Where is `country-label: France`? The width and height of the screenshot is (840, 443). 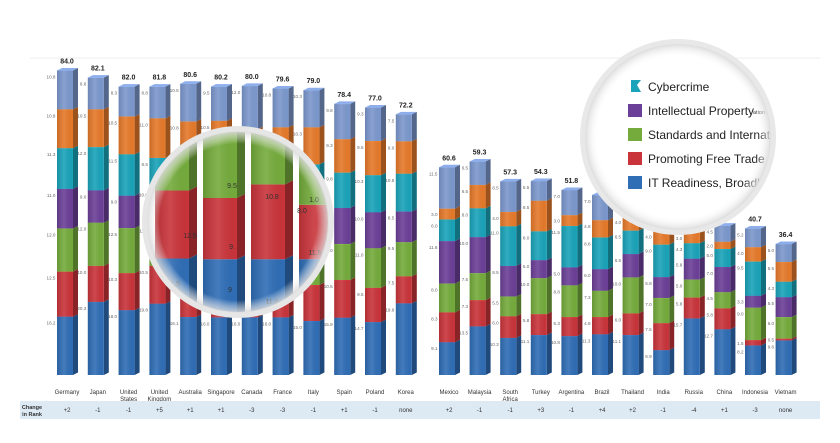 country-label: France is located at coordinates (282, 393).